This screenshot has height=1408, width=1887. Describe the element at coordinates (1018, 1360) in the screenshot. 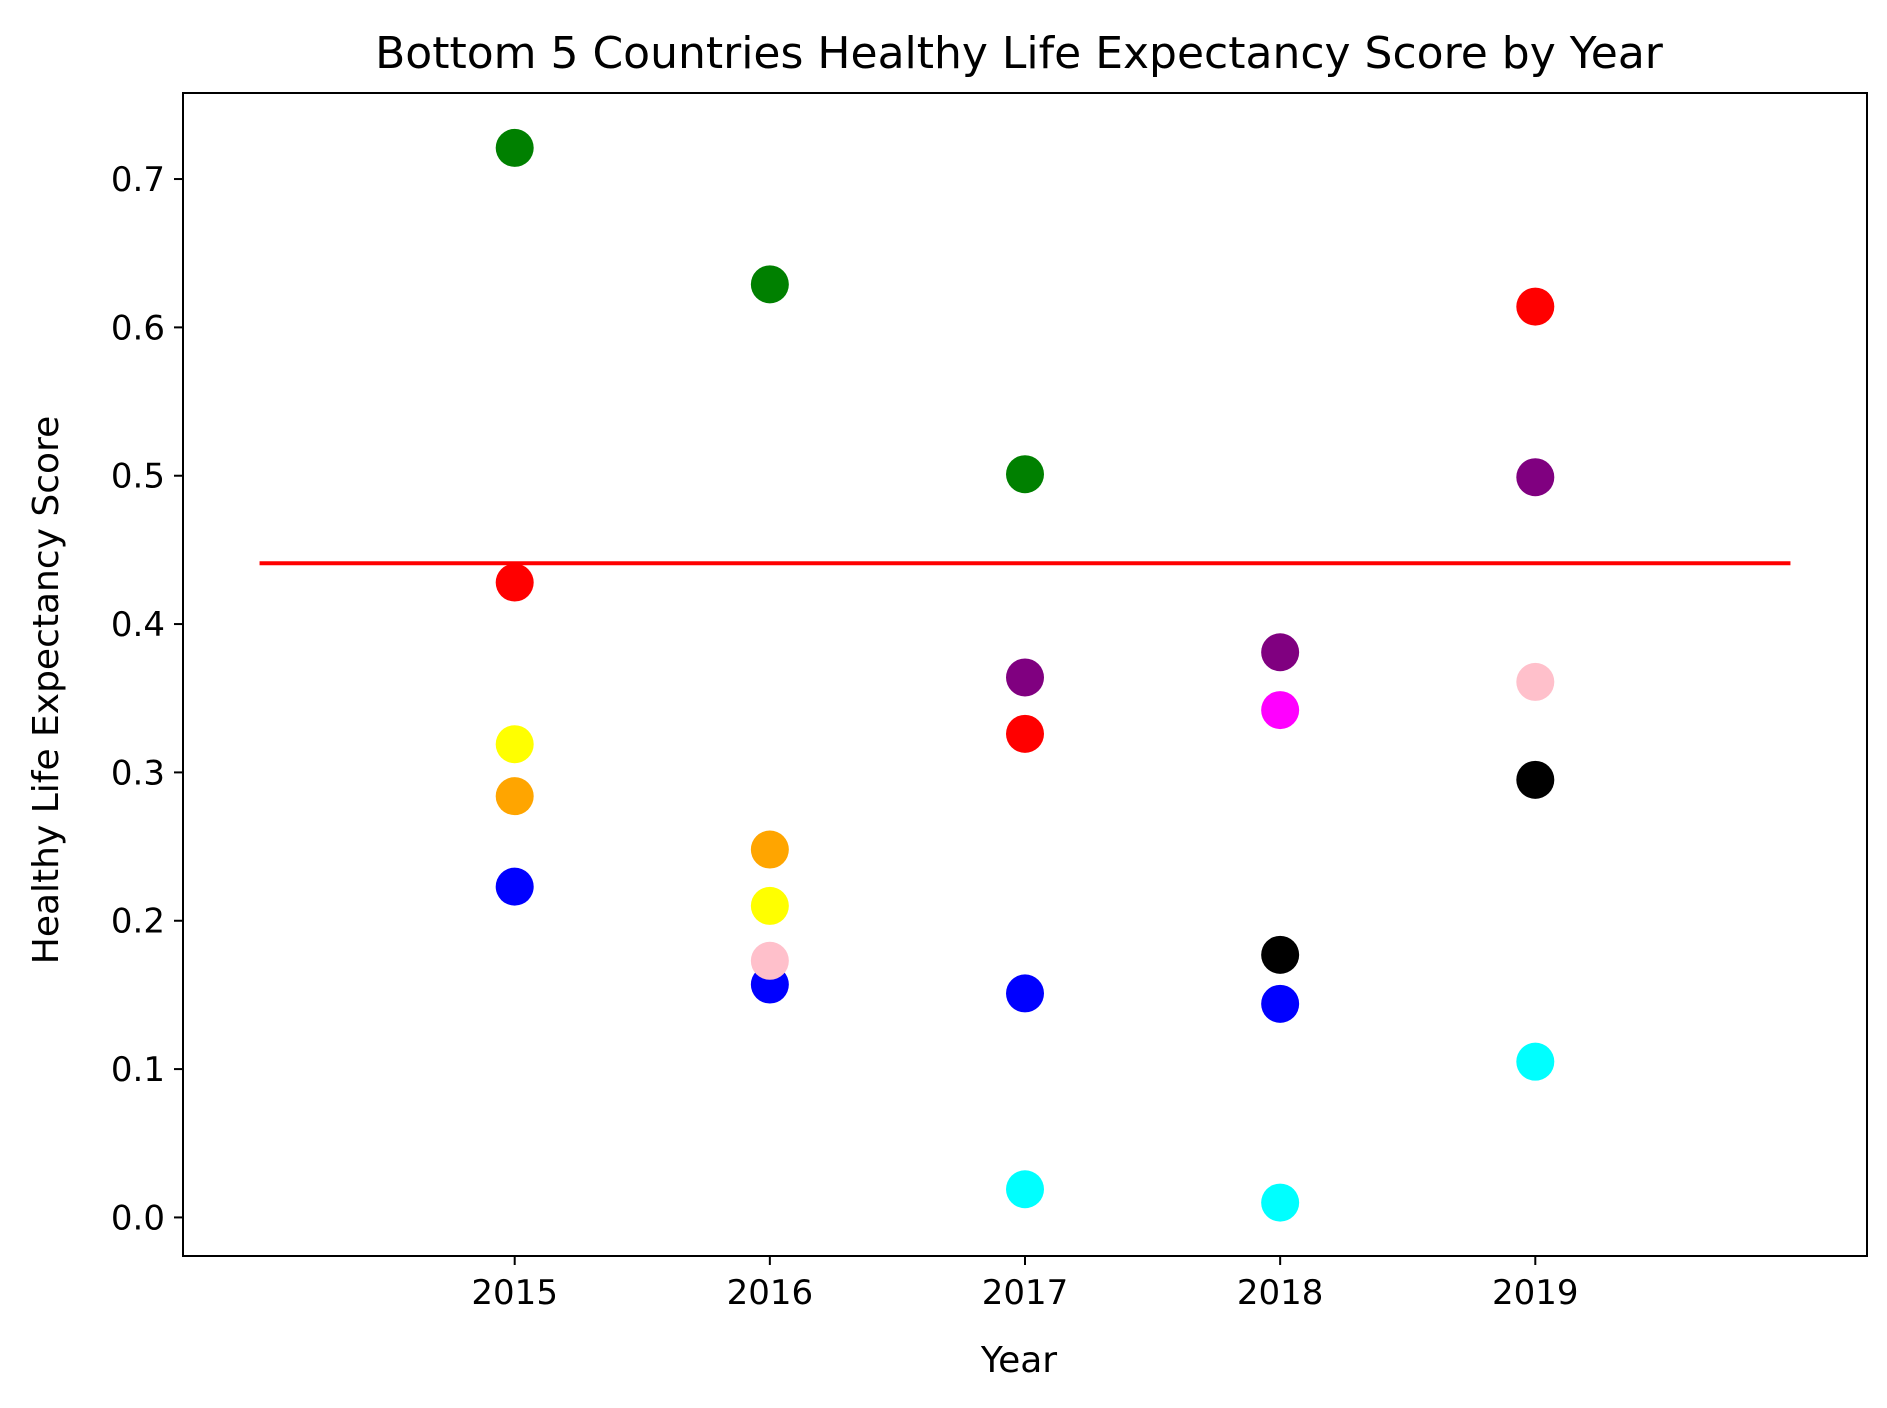

I see `x-axis-label: Year` at that location.